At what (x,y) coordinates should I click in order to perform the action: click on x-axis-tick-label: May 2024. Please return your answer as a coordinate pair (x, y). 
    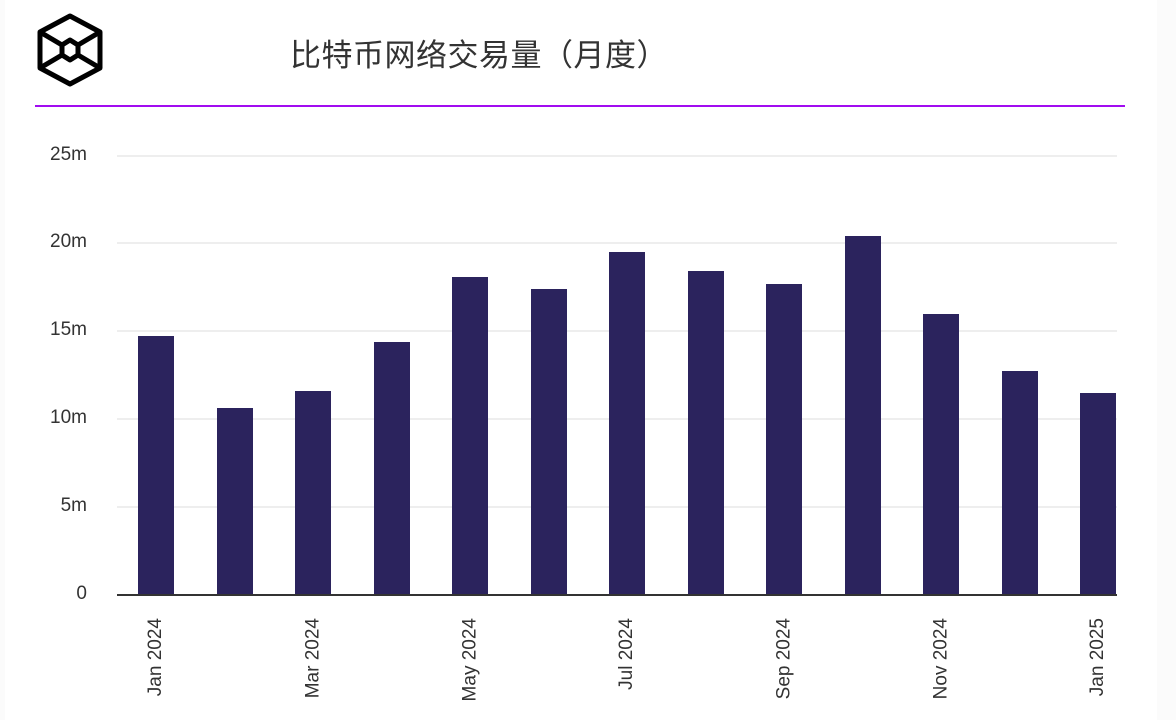
    Looking at the image, I should click on (469, 668).